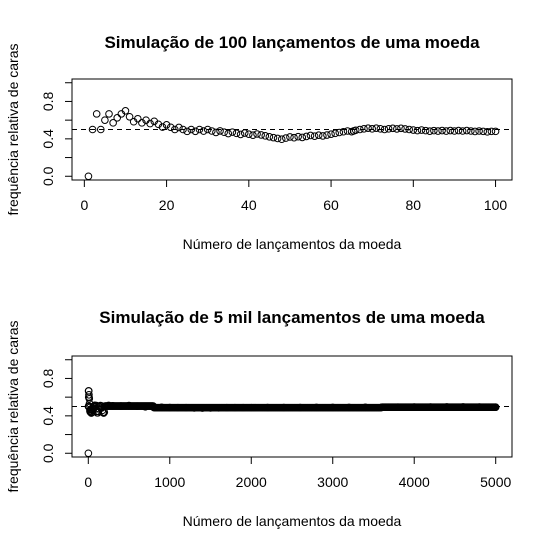 The image size is (553, 552). Describe the element at coordinates (249, 205) in the screenshot. I see `x-tick-label: 40` at that location.